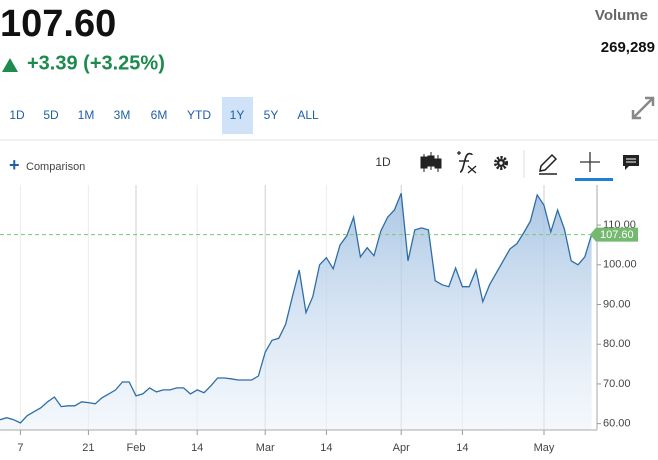  I want to click on range-button: ALL, so click(308, 115).